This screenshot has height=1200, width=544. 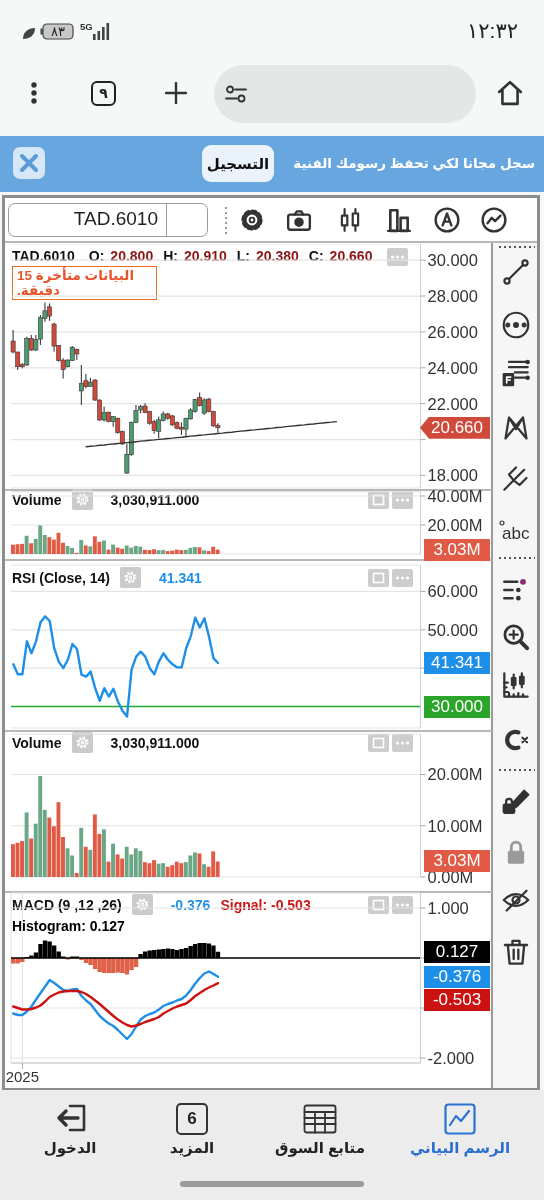 What do you see at coordinates (452, 331) in the screenshot?
I see `y-tick-label: 26.000` at bounding box center [452, 331].